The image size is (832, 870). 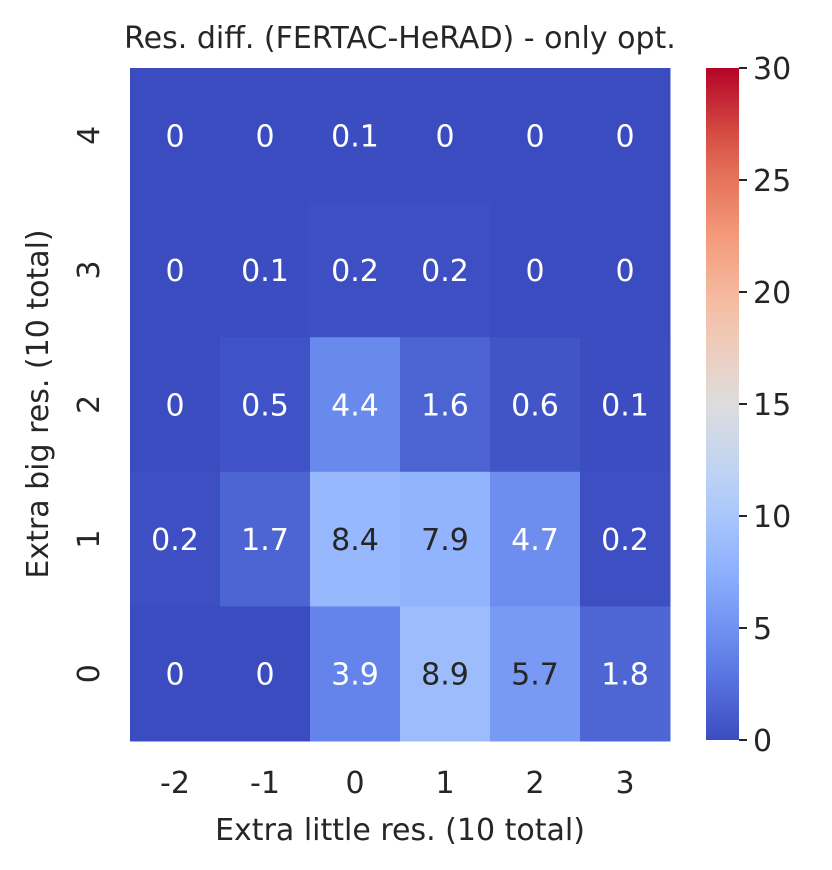 What do you see at coordinates (89, 539) in the screenshot?
I see `y-tick-label: 1` at bounding box center [89, 539].